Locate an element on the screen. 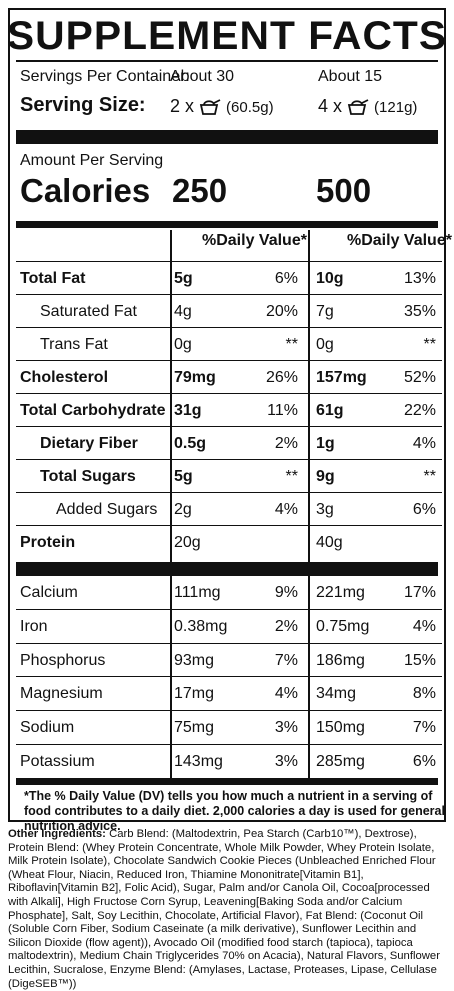  nutrient-amount-2: 0g is located at coordinates (325, 344).